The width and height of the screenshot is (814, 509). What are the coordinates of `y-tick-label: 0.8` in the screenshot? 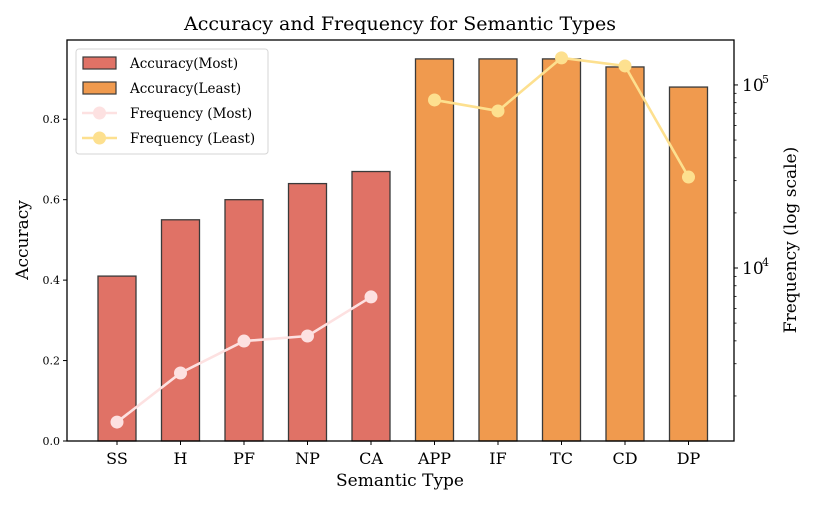 It's located at (52, 119).